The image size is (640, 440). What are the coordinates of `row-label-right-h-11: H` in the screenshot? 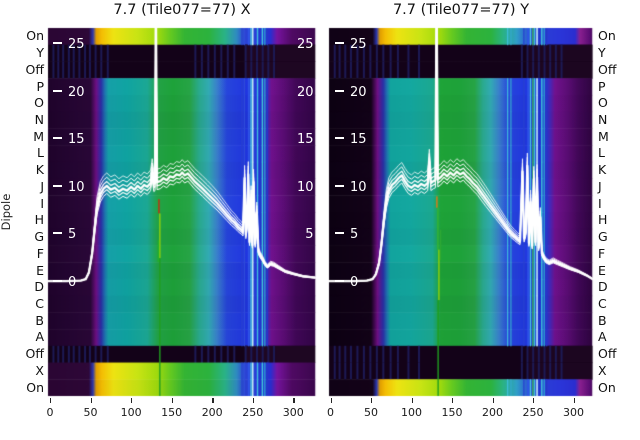 It's located at (603, 220).